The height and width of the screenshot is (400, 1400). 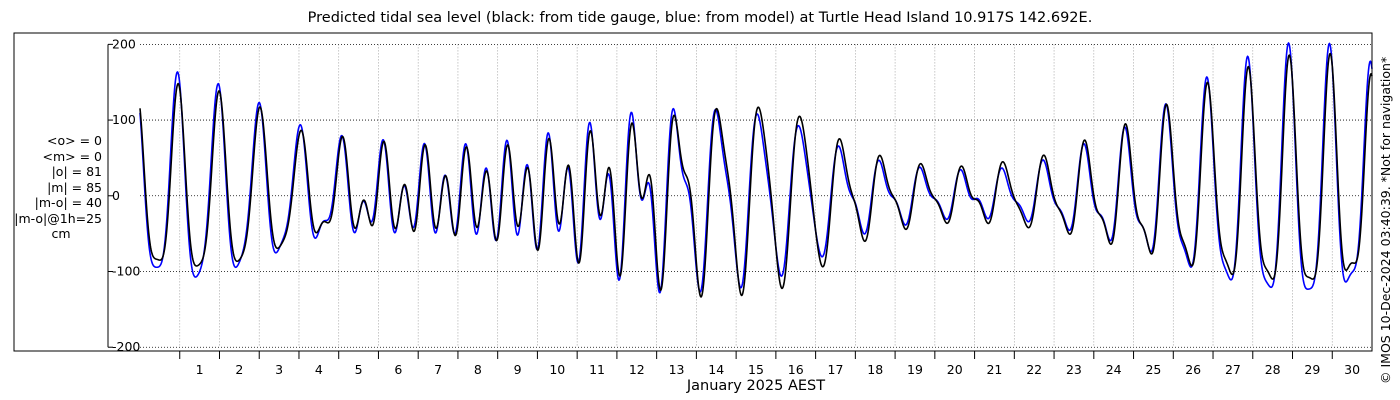 I want to click on y-tick-label: 200, so click(x=124, y=43).